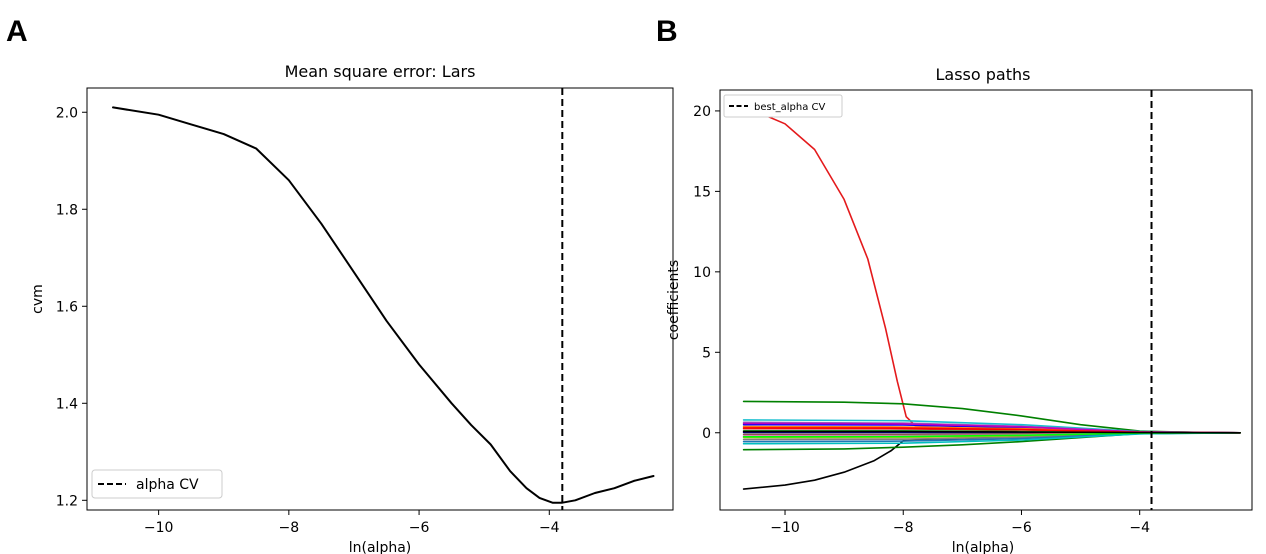 The width and height of the screenshot is (1266, 554). I want to click on panel-a-legend-box, so click(157, 484).